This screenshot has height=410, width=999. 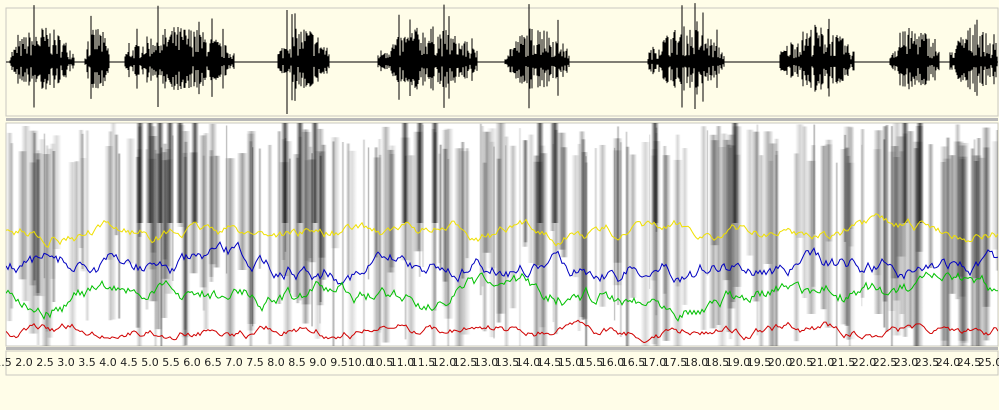 I want to click on time-label: 5.5, so click(x=171, y=362).